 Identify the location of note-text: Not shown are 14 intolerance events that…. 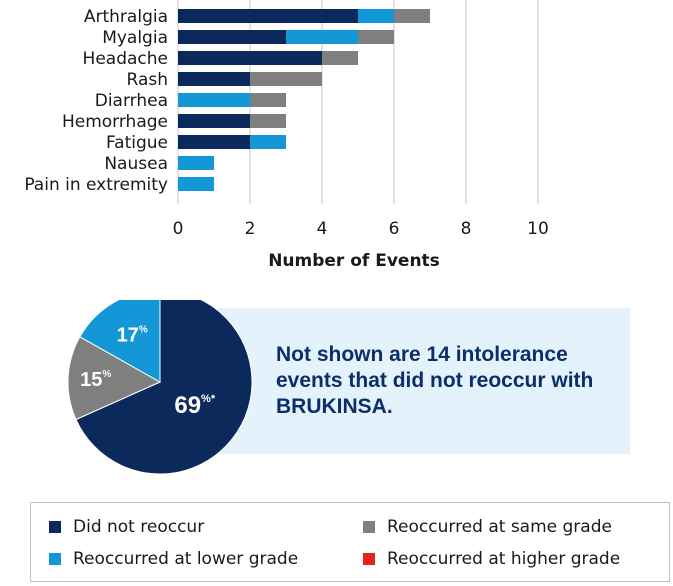
(435, 380).